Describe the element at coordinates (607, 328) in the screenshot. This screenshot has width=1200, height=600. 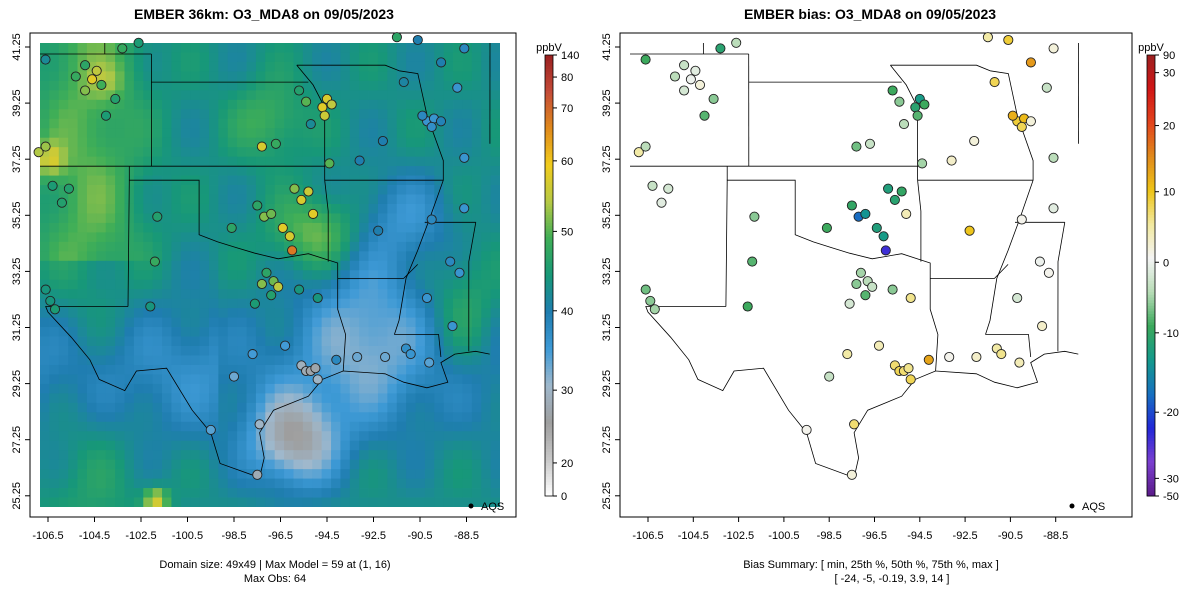
I see `y-tick-label: 31.25` at that location.